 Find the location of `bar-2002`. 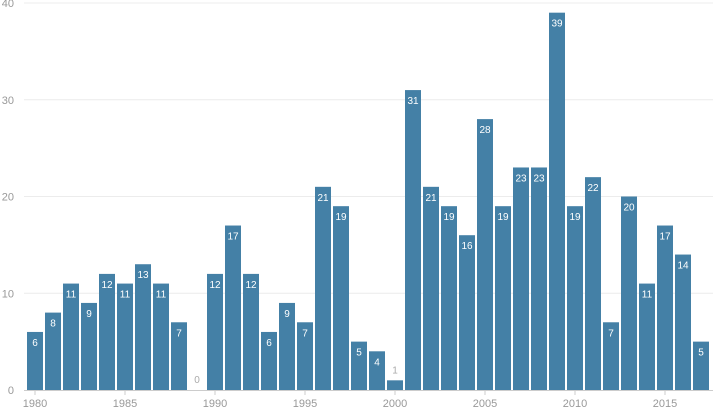

bar-2002 is located at coordinates (431, 288).